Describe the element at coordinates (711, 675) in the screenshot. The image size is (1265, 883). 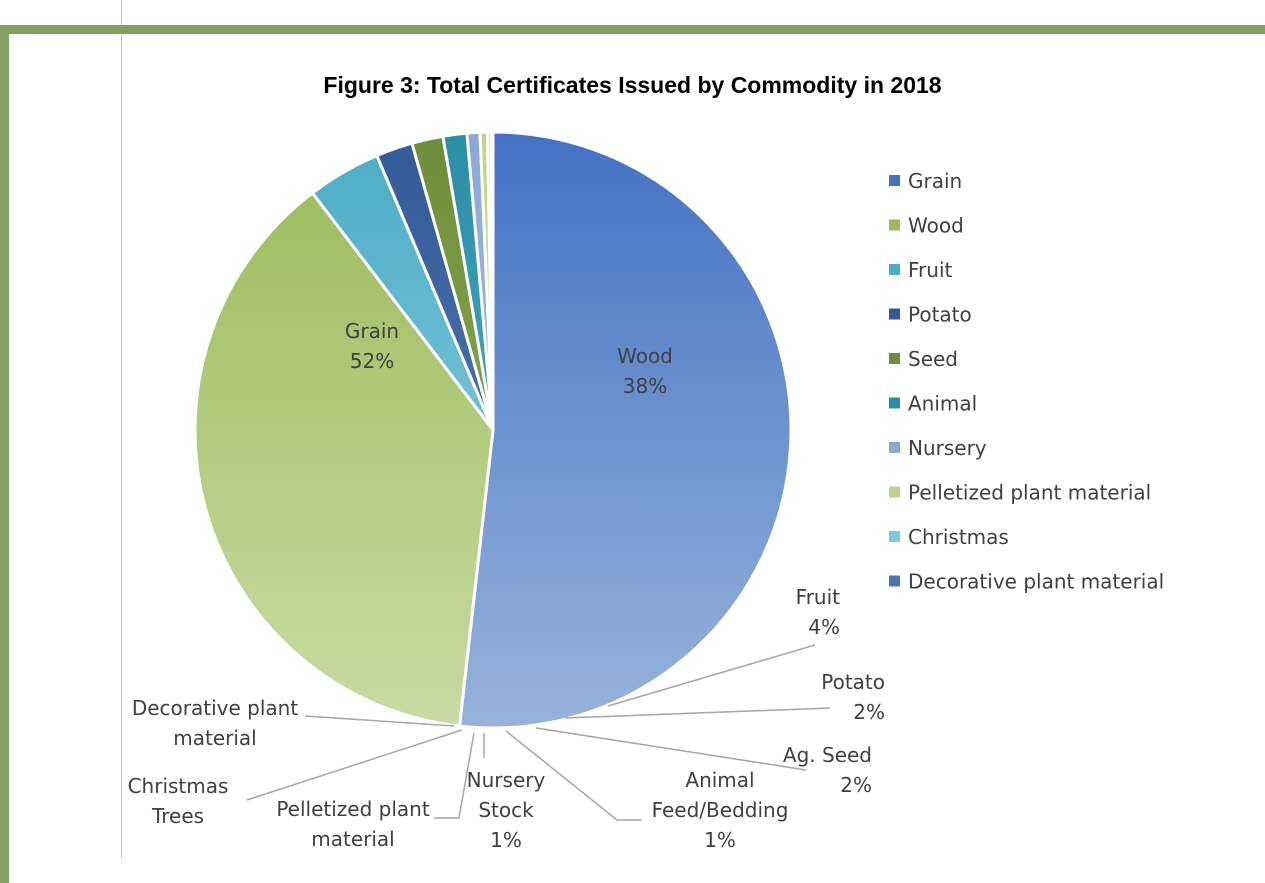
I see `leader-line-fruit` at that location.